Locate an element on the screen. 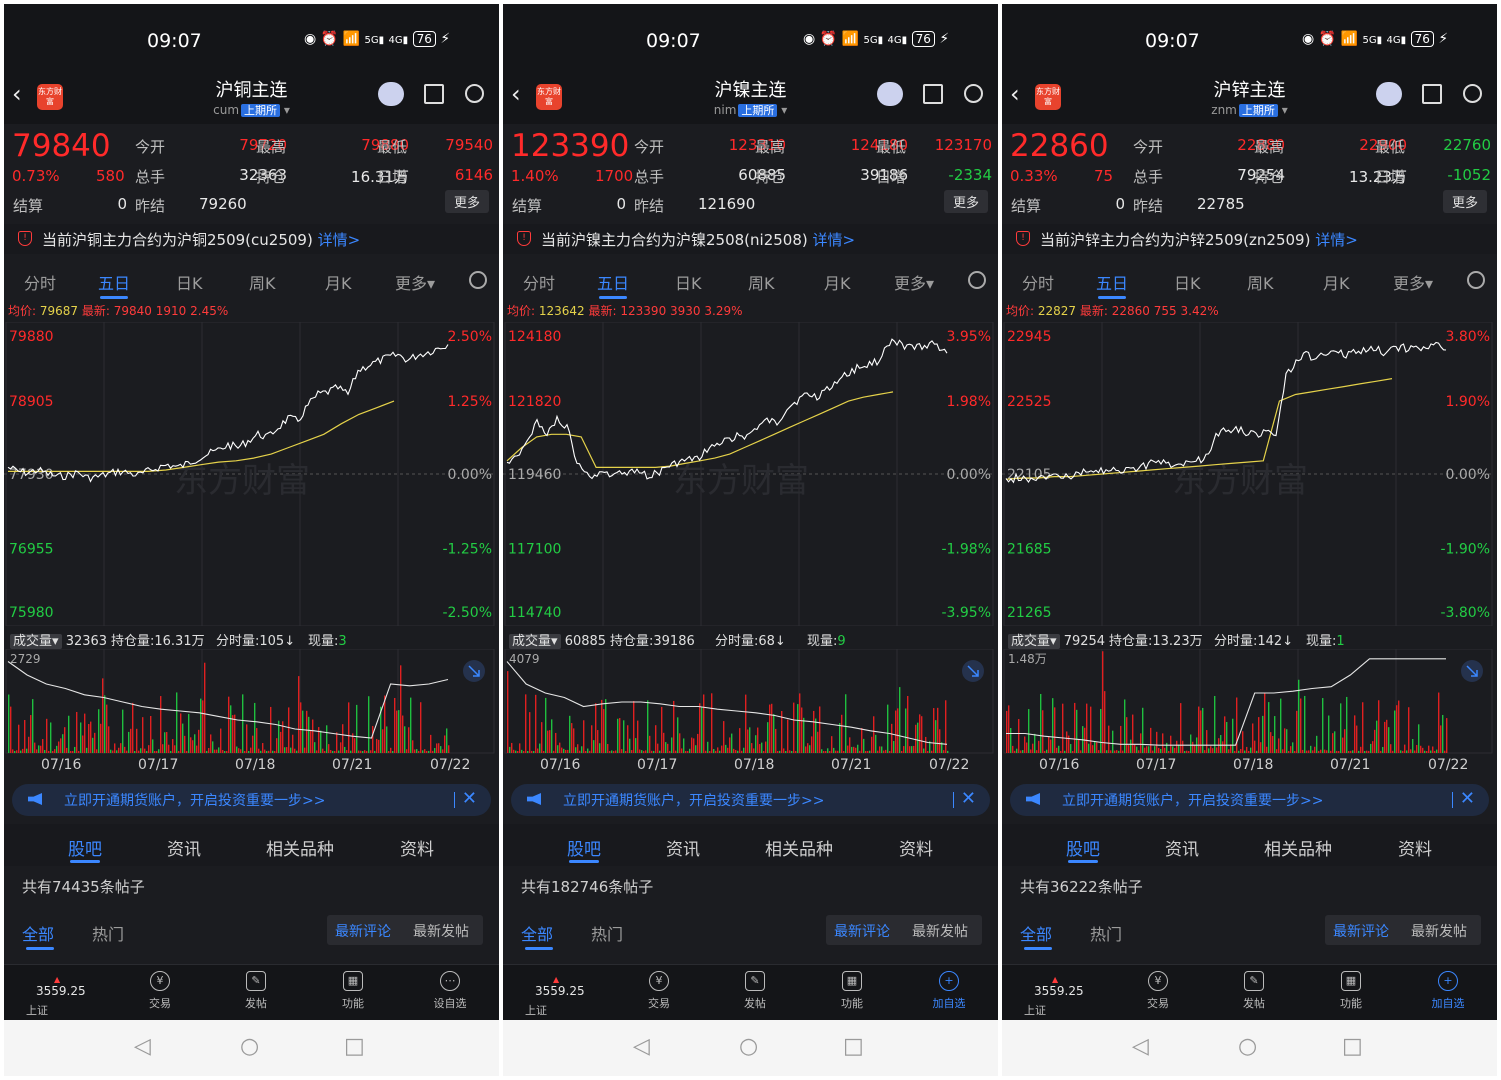 This screenshot has width=1501, height=1080. nav-watchlist: ⋯ 设自选 is located at coordinates (450, 991).